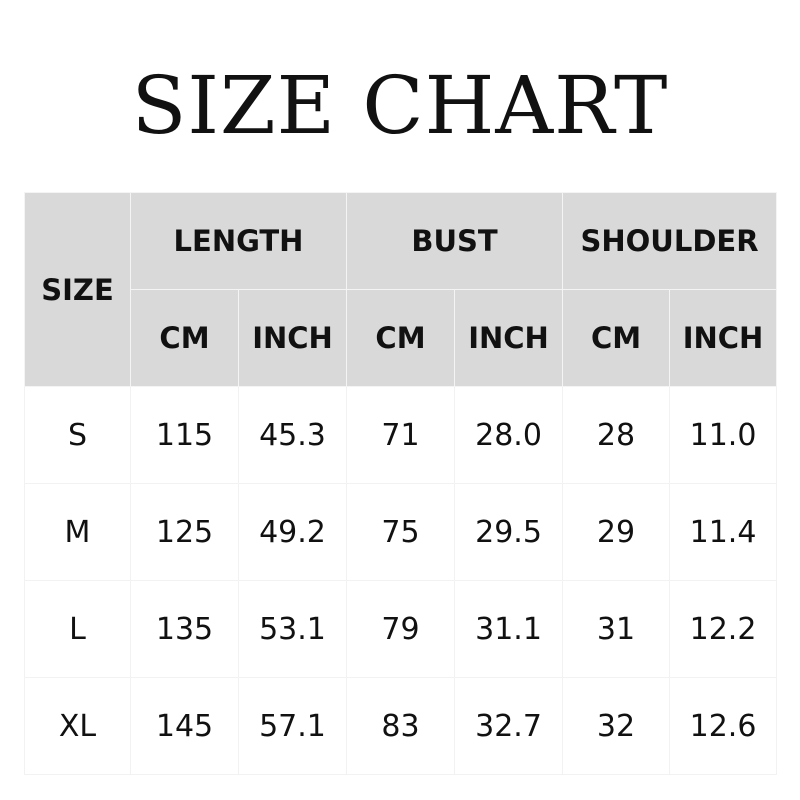 The height and width of the screenshot is (800, 800). What do you see at coordinates (184, 532) in the screenshot?
I see `value-cell: 125` at bounding box center [184, 532].